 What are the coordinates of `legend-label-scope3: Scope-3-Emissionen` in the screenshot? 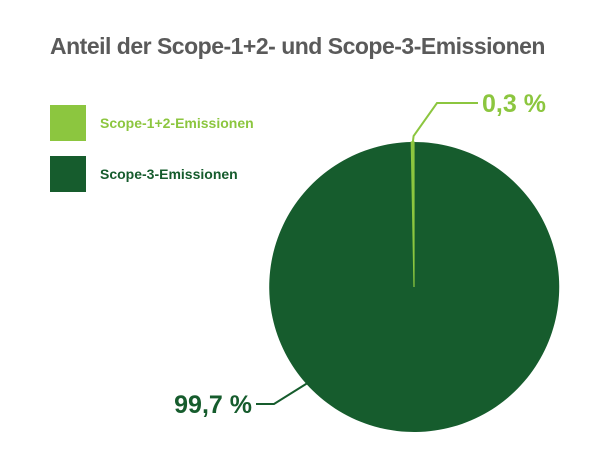 It's located at (169, 174).